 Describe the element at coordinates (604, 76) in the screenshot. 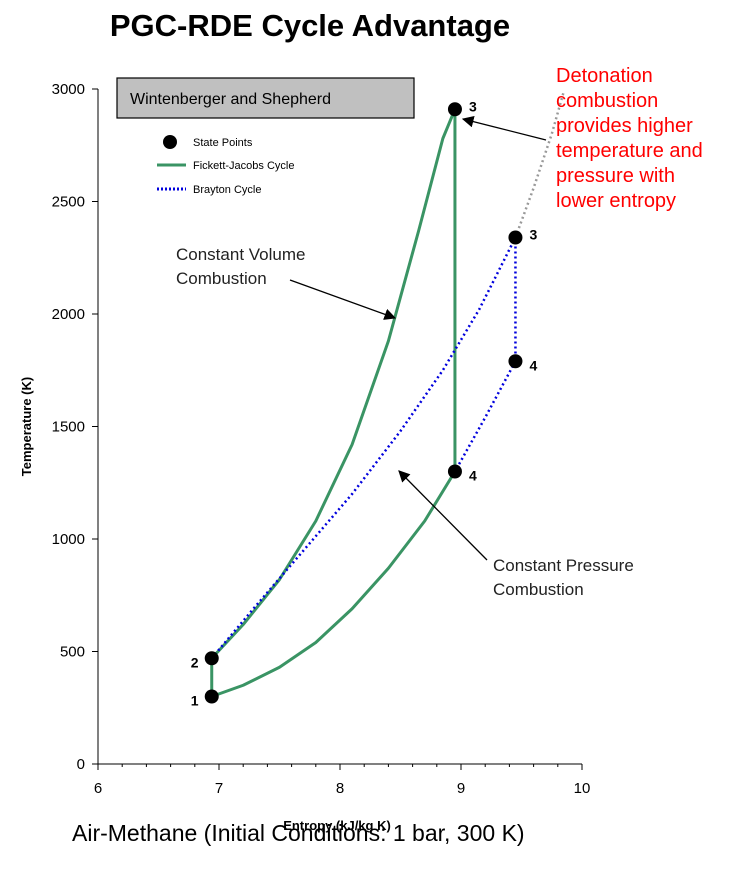

I see `annotation-line: Detonation` at that location.